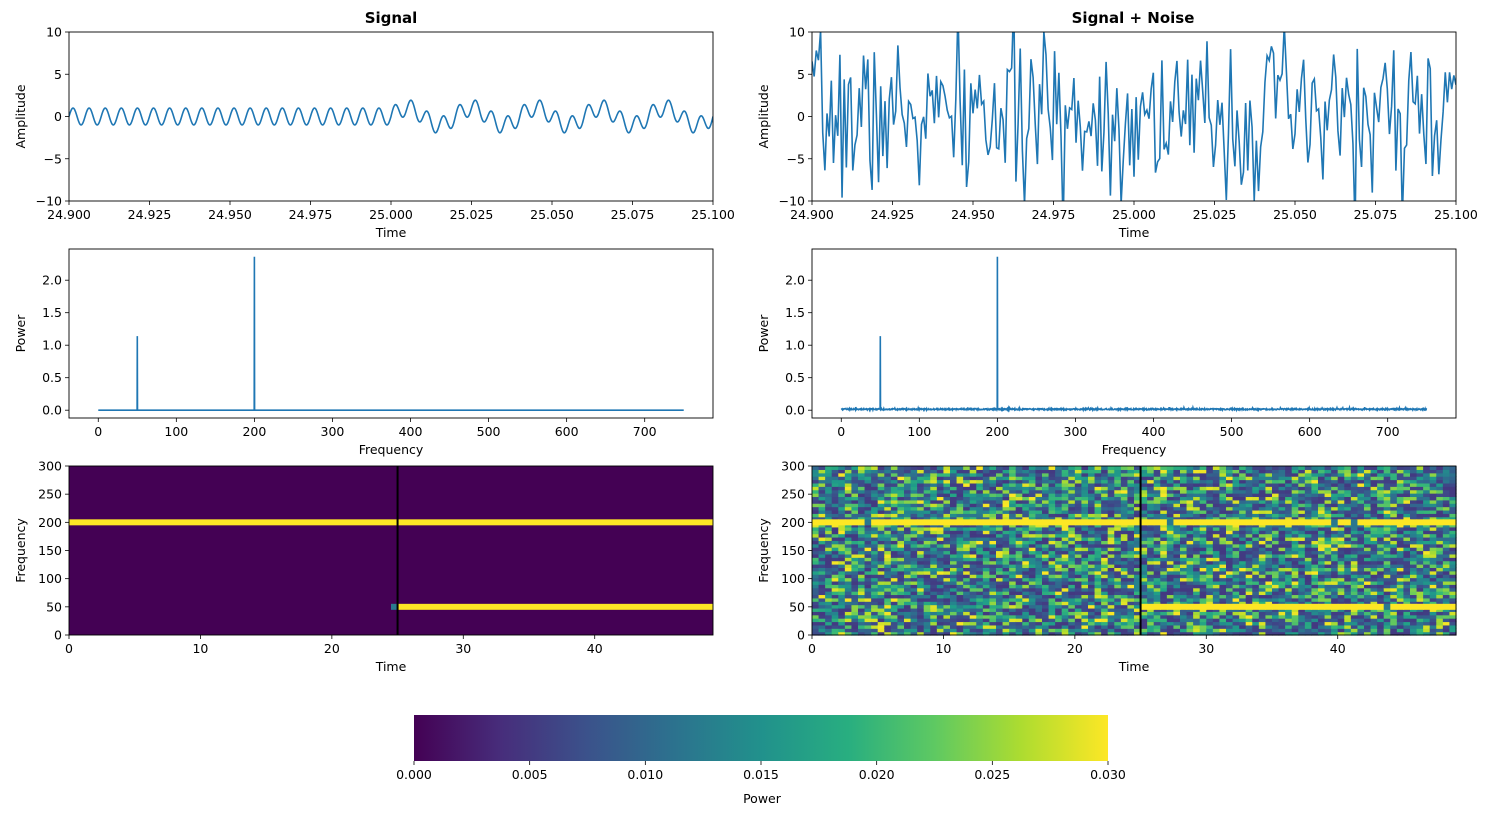 The height and width of the screenshot is (815, 1489). Describe the element at coordinates (633, 214) in the screenshot. I see `x-tick-label: 25.075` at that location.